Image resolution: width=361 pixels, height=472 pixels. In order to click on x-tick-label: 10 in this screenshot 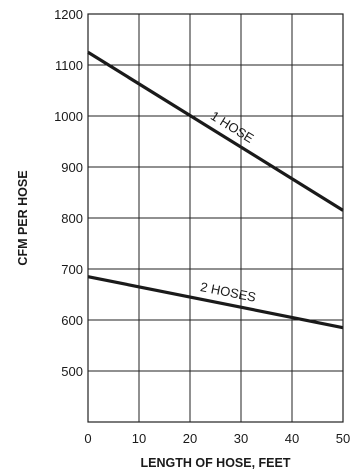, I will do `click(139, 438)`.